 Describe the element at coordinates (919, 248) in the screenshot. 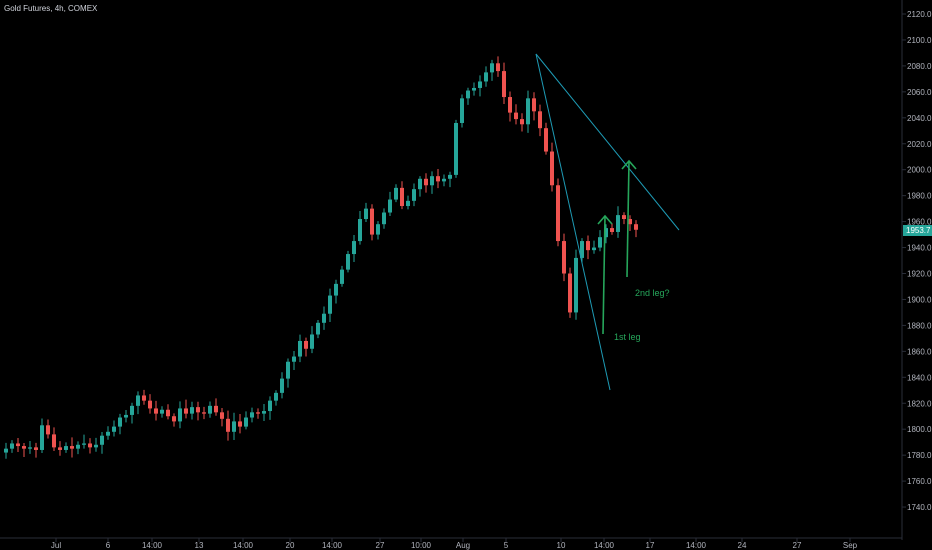

I see `price-axis-label: 1940.0` at that location.